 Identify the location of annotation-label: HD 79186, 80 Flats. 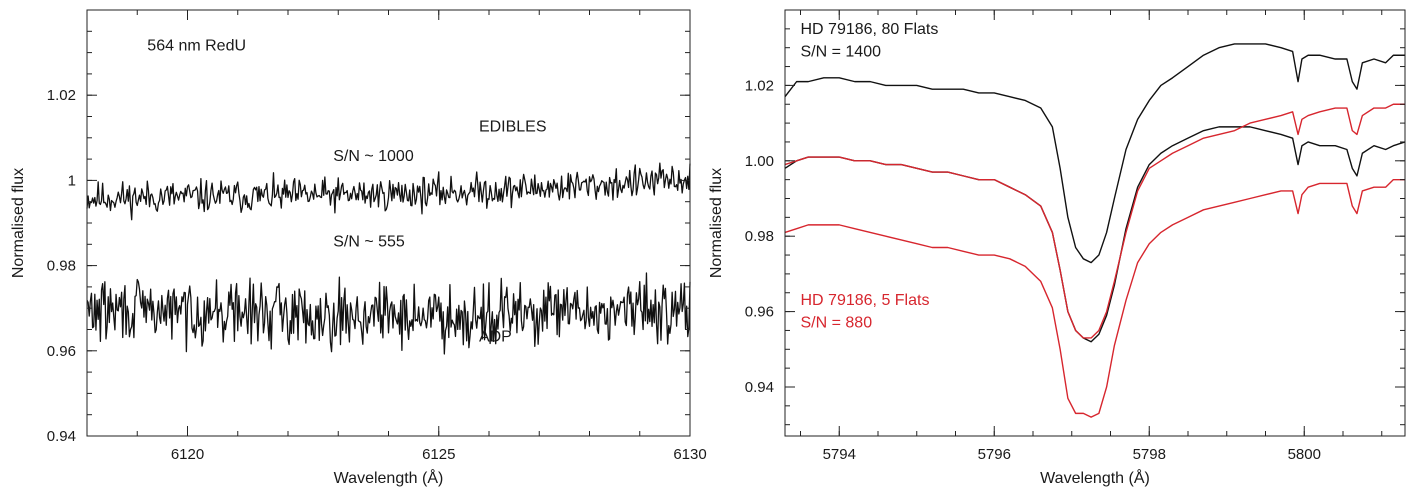
(870, 29).